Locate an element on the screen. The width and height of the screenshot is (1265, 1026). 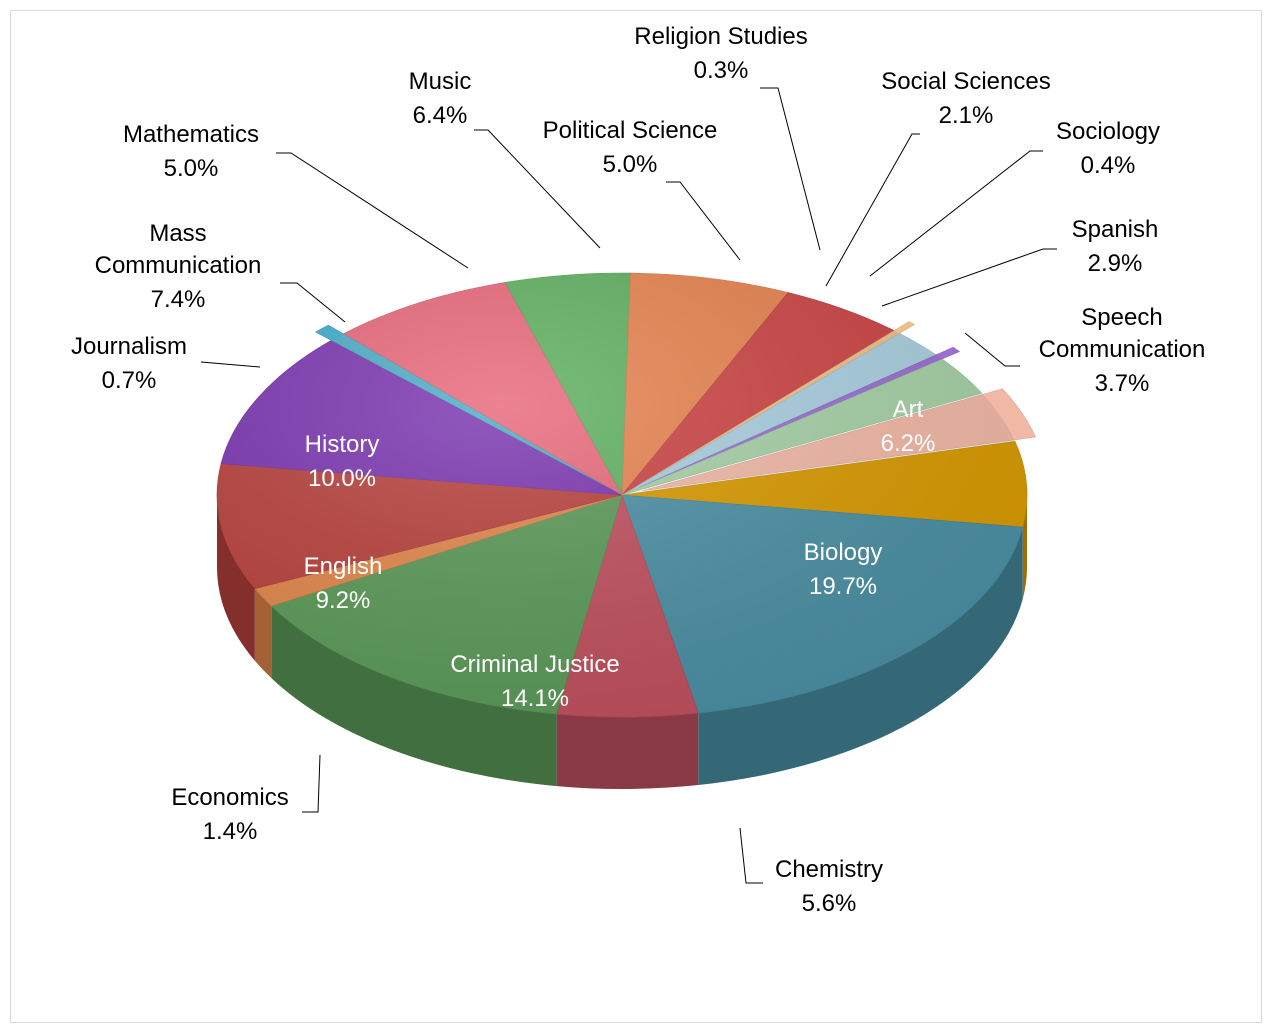
data-label-mathematics: Mathematics 5.0% is located at coordinates (191, 151).